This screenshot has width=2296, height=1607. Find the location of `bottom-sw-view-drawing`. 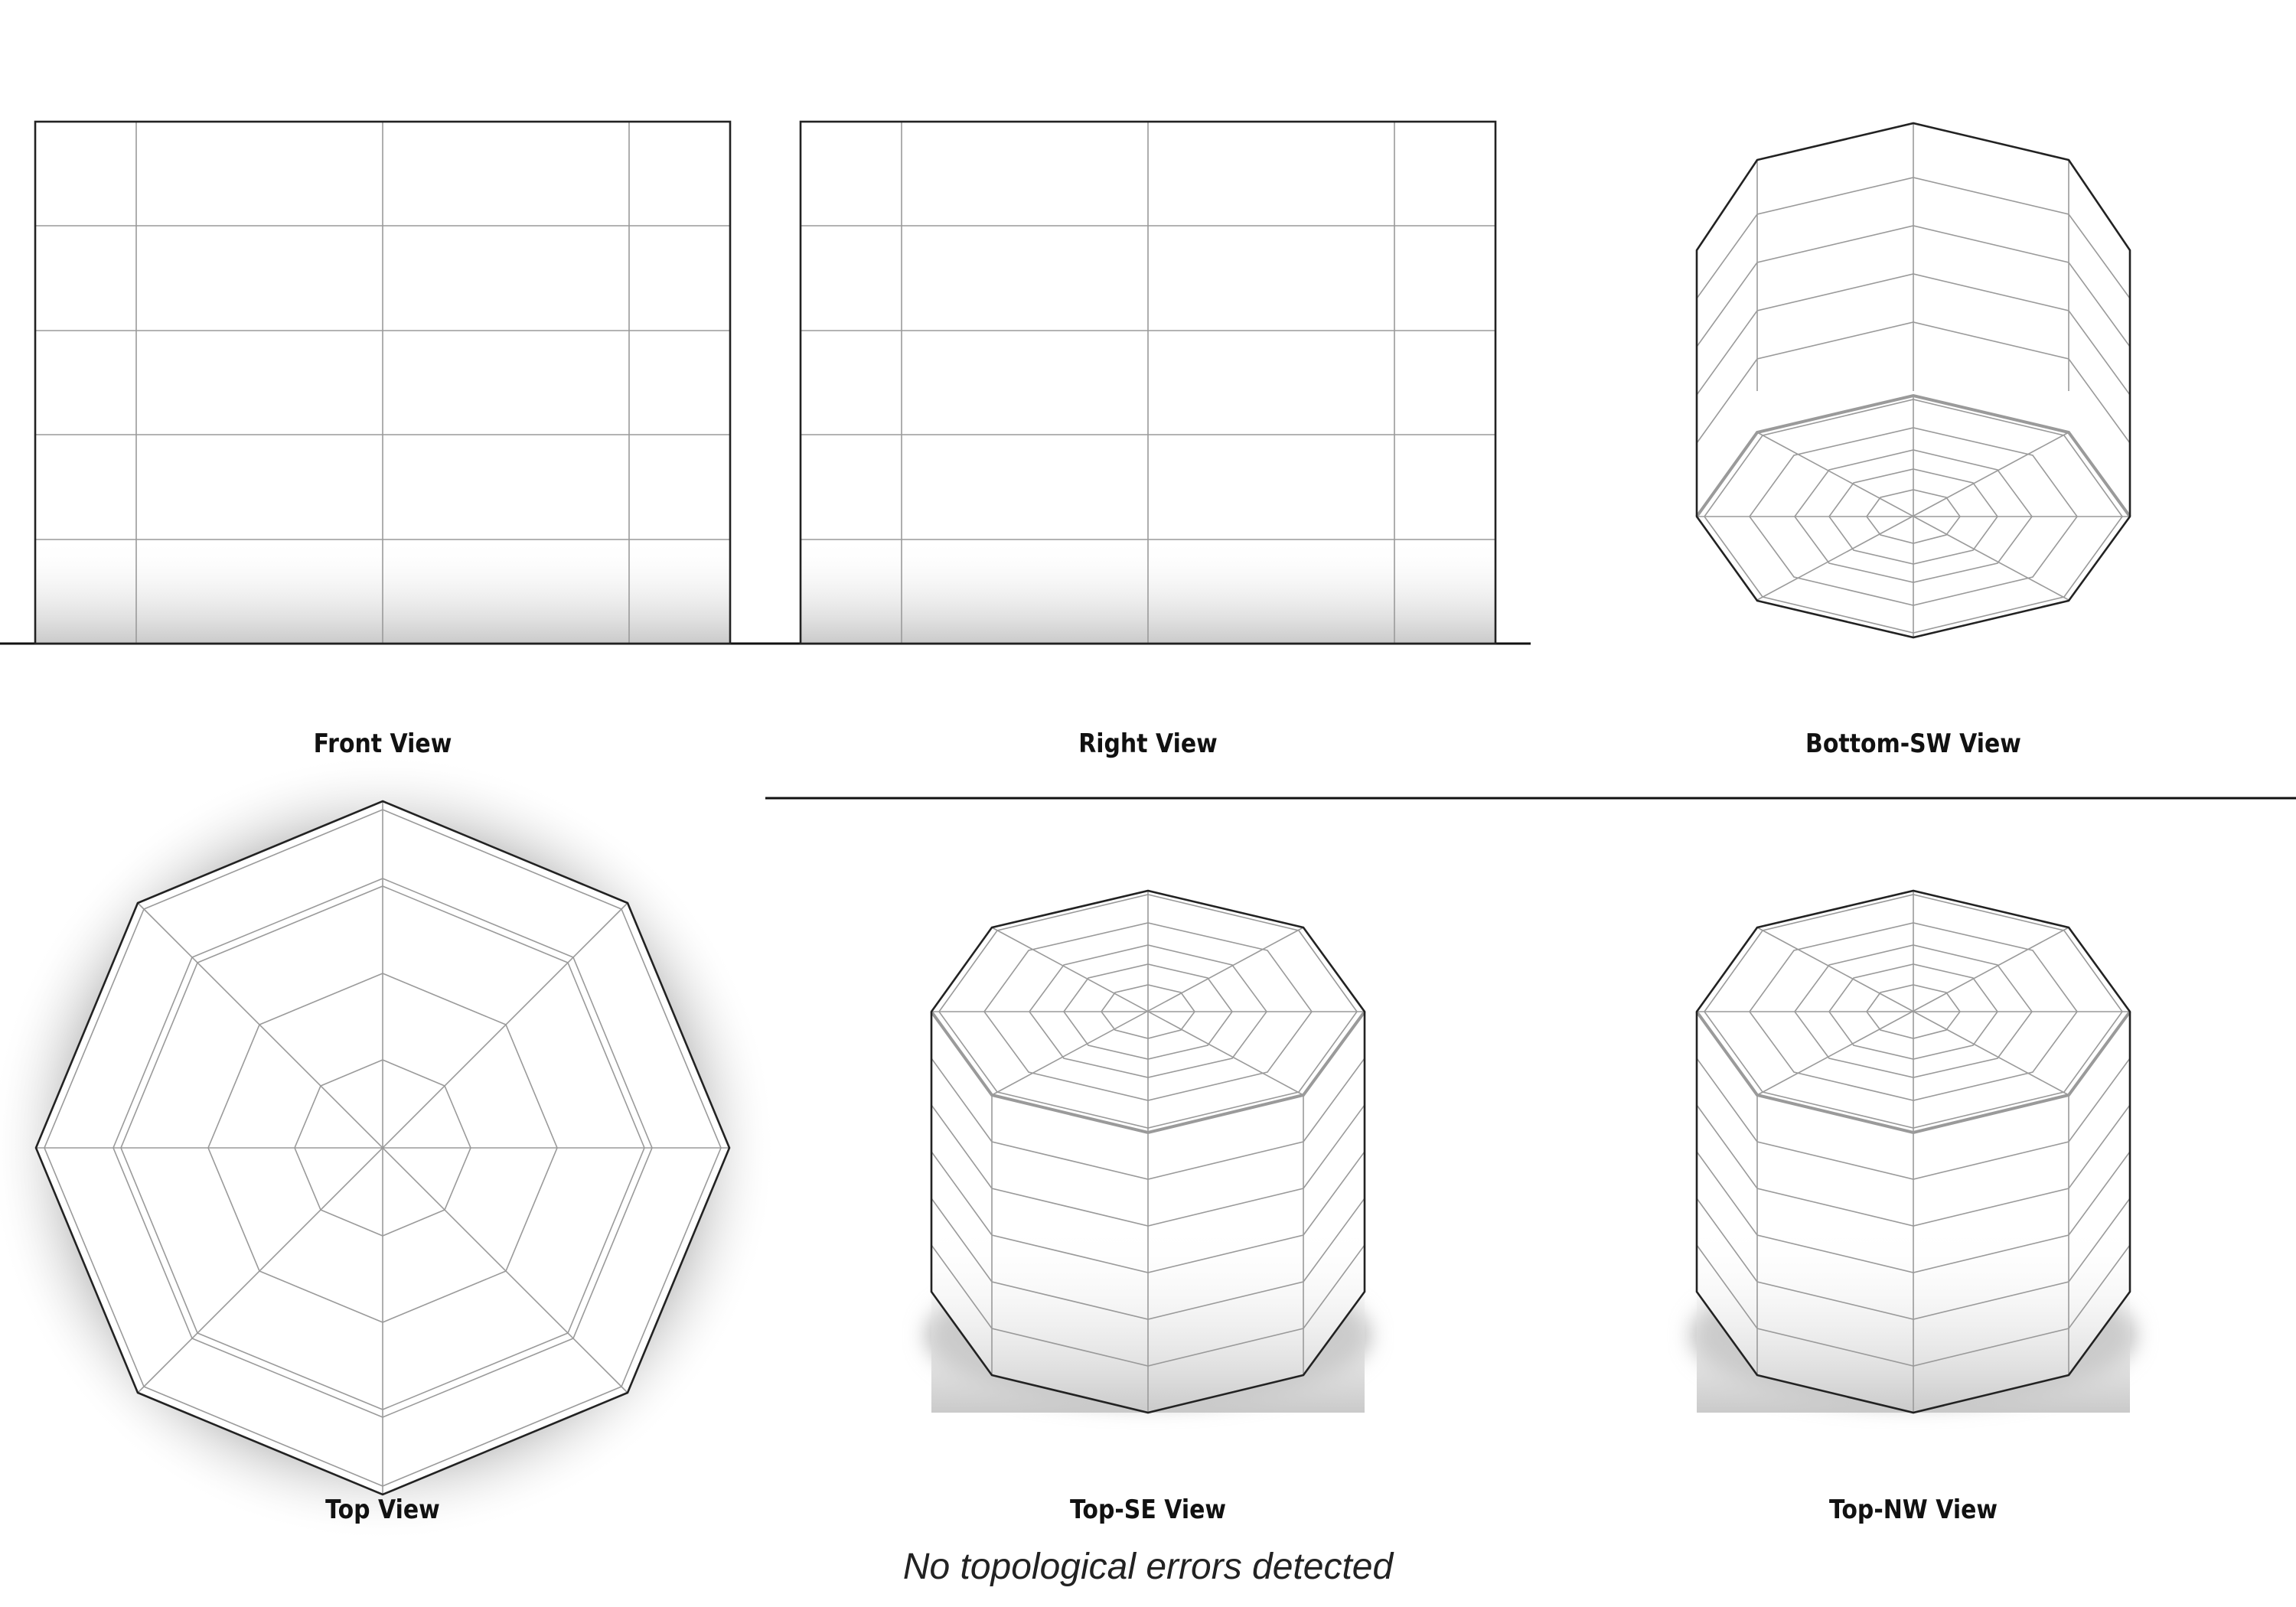

bottom-sw-view-drawing is located at coordinates (1913, 380).